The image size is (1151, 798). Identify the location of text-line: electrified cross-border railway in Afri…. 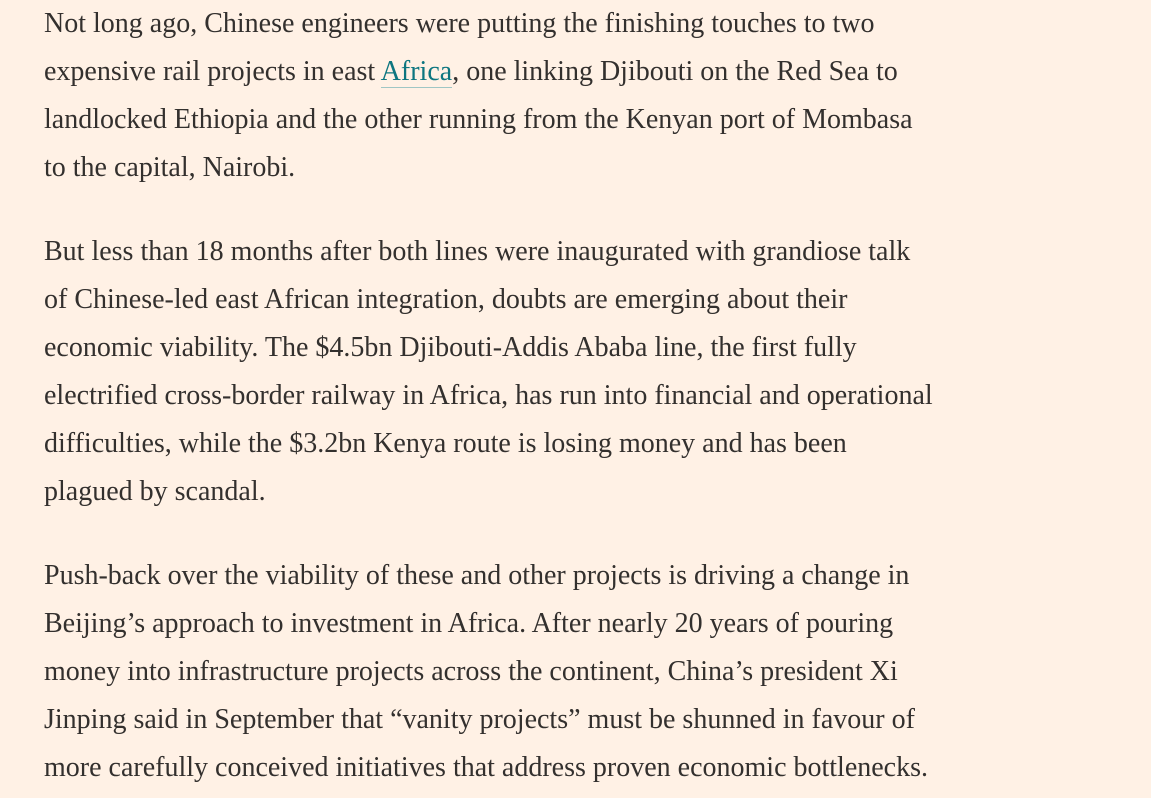
(488, 395).